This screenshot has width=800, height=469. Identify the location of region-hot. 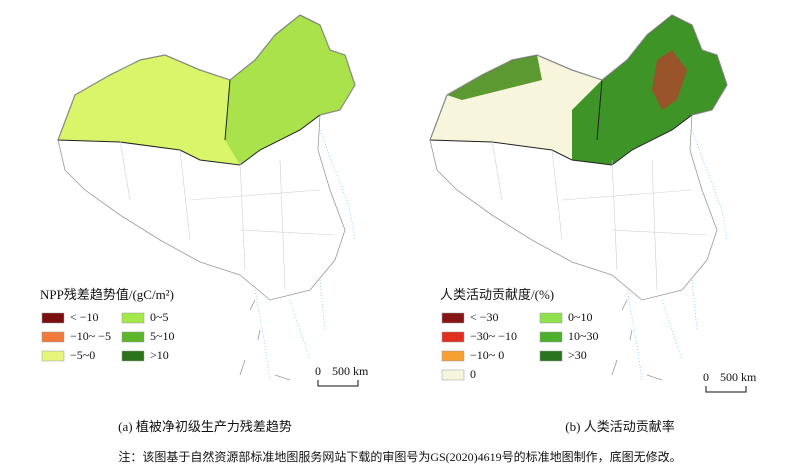
(669, 80).